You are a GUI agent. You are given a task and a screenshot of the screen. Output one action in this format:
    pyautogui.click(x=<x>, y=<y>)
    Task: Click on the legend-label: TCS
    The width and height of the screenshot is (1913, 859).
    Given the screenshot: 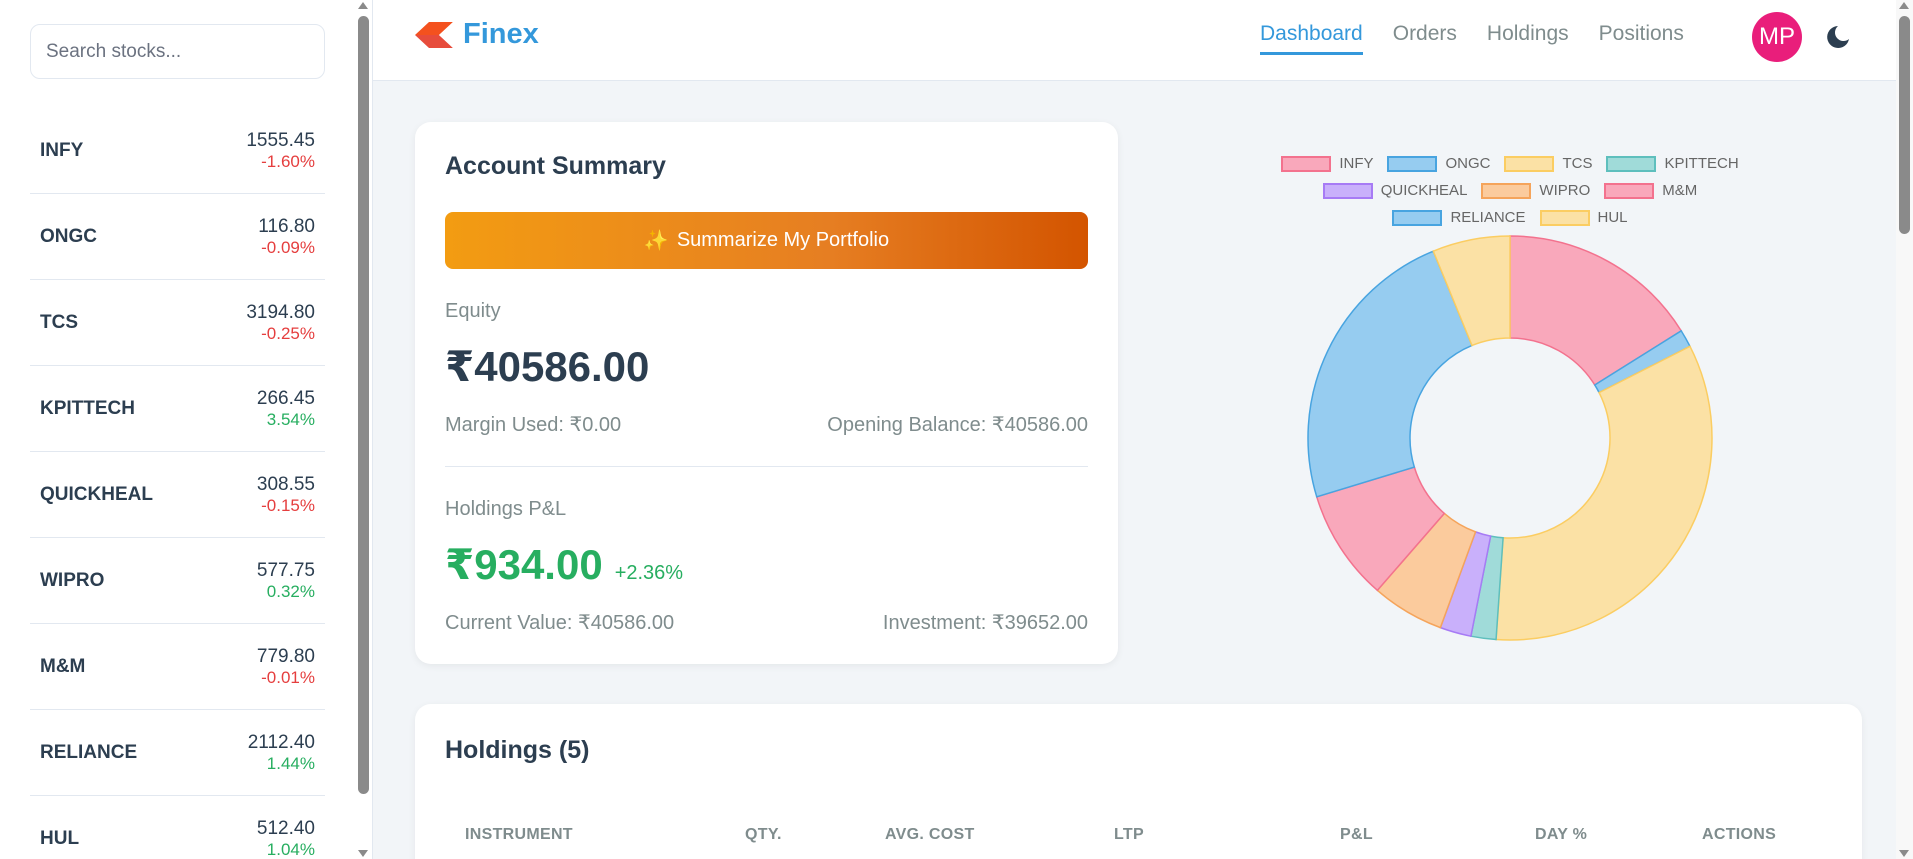 What is the action you would take?
    pyautogui.click(x=1577, y=163)
    